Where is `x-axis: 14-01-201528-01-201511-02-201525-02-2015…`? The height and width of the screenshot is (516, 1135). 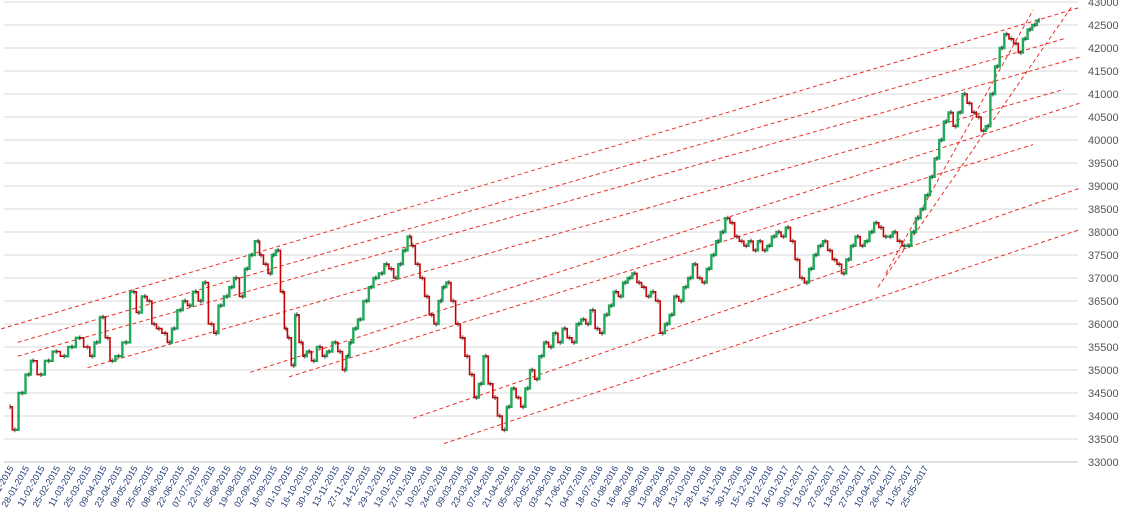 x-axis: 14-01-201528-01-201511-02-201525-02-2015… is located at coordinates (465, 486).